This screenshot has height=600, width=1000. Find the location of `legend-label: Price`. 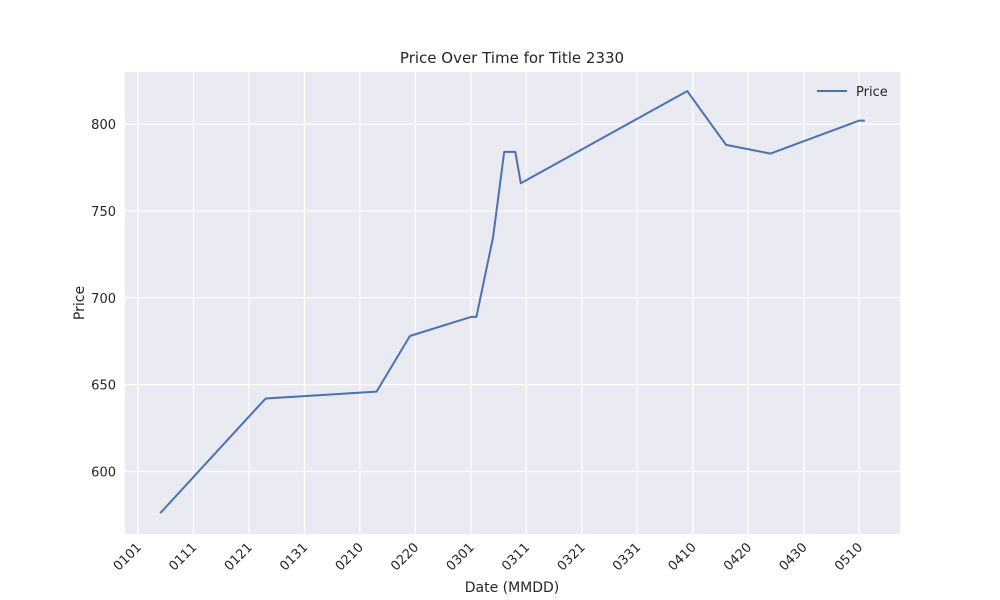

legend-label: Price is located at coordinates (872, 92).